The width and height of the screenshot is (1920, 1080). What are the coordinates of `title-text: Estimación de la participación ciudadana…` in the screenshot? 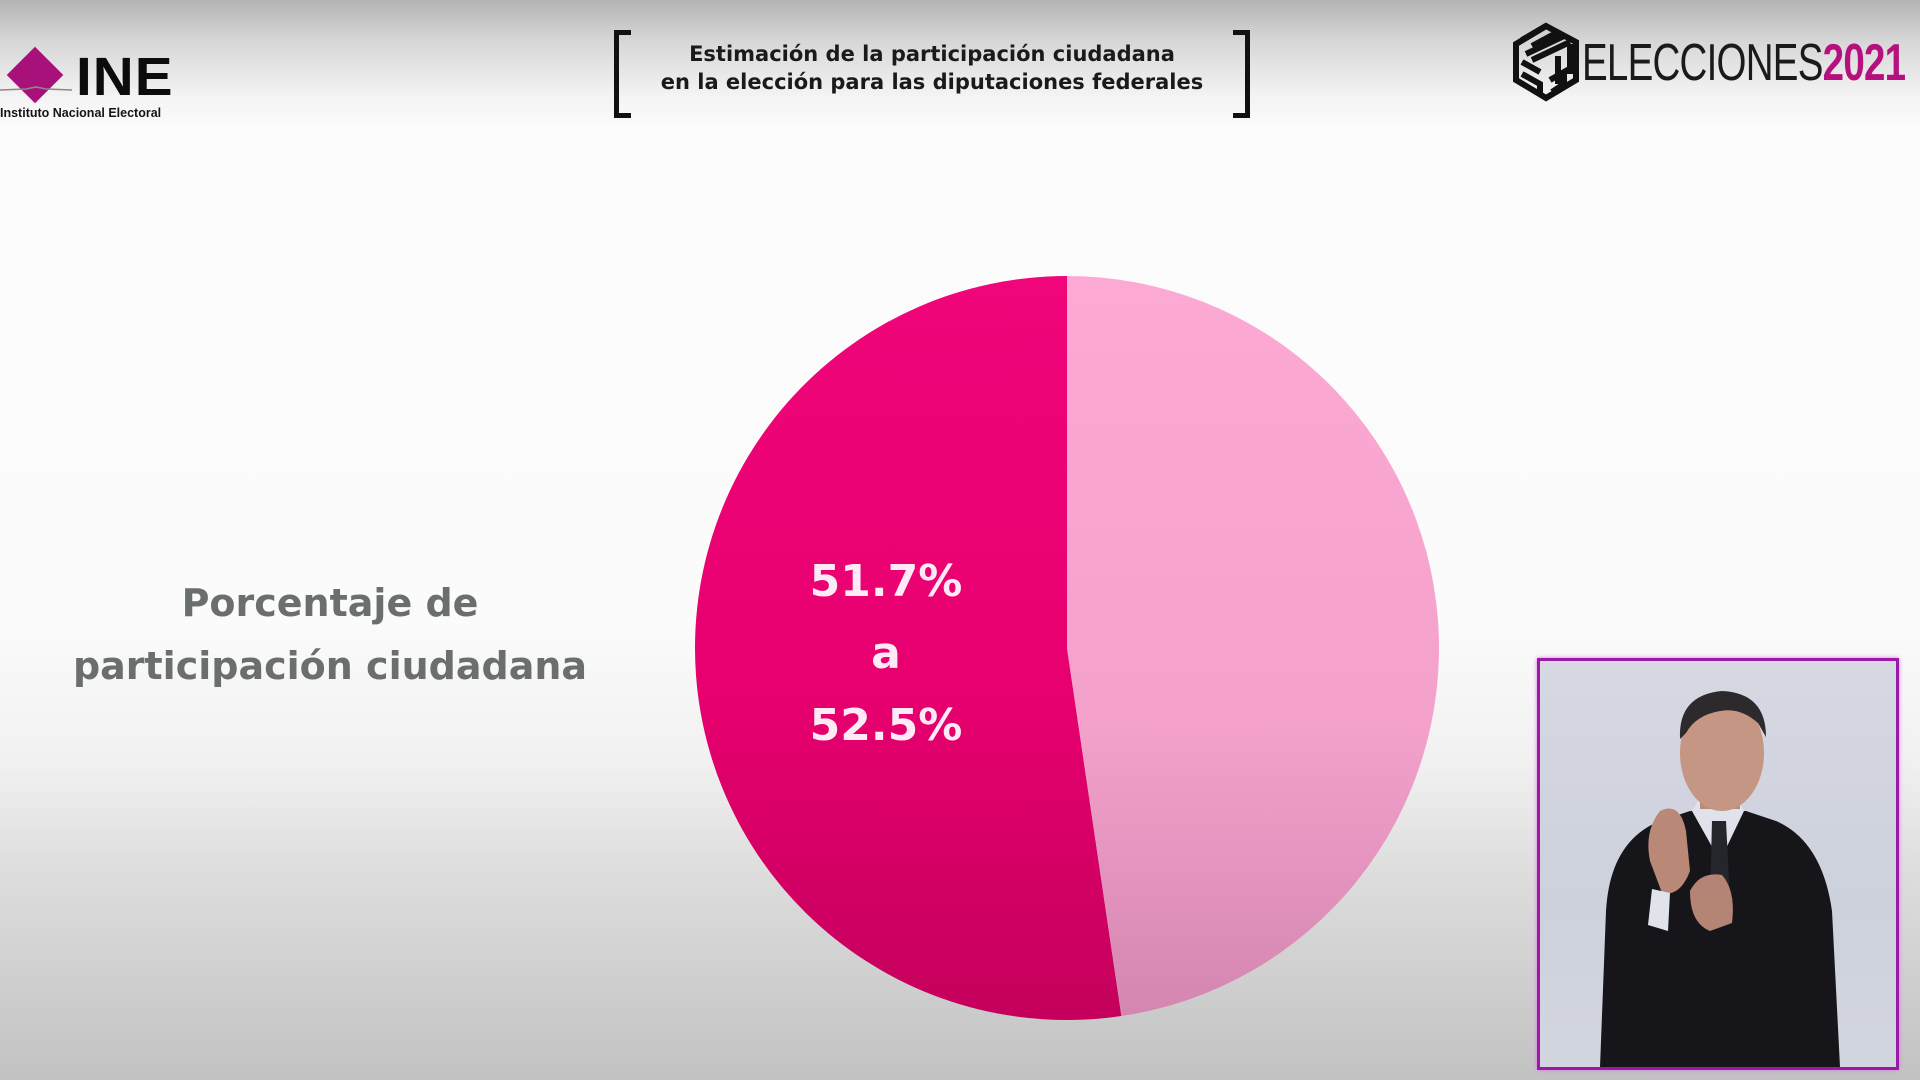 It's located at (932, 68).